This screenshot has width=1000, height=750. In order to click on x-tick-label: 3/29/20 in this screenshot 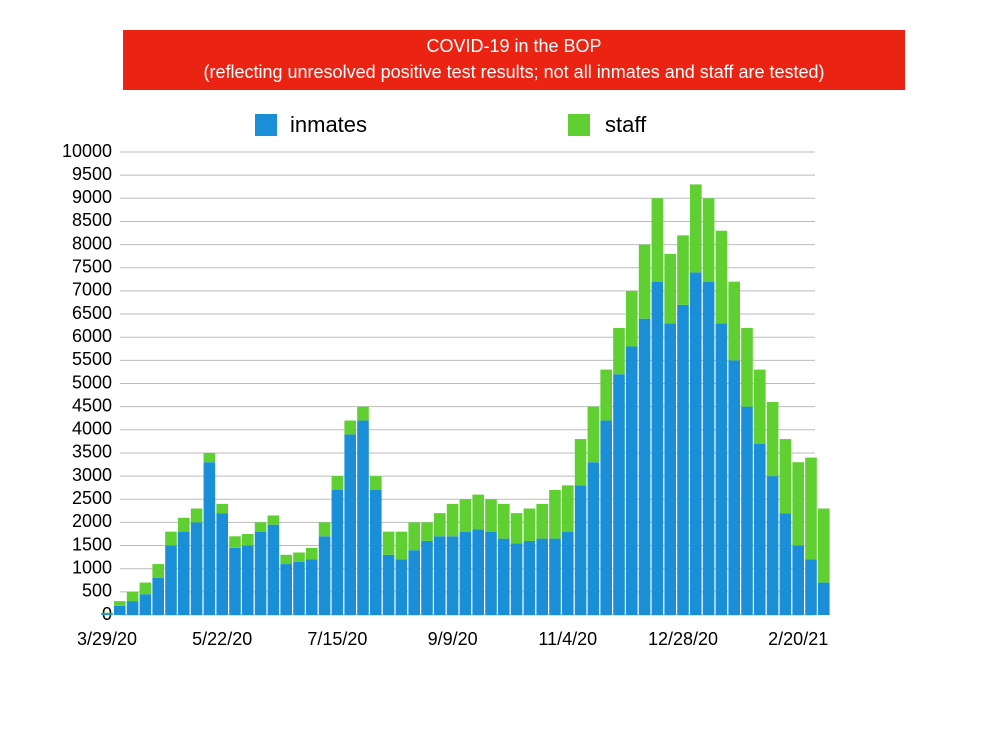, I will do `click(107, 639)`.